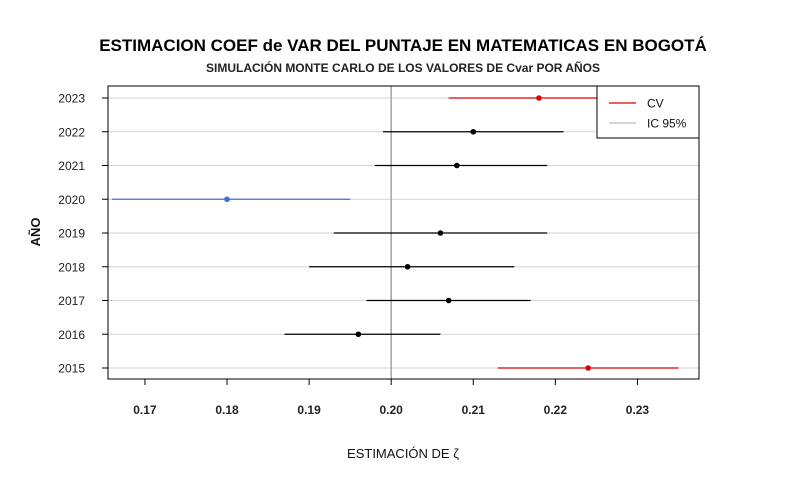 The height and width of the screenshot is (491, 787). I want to click on x-tick-label: 0.18, so click(227, 410).